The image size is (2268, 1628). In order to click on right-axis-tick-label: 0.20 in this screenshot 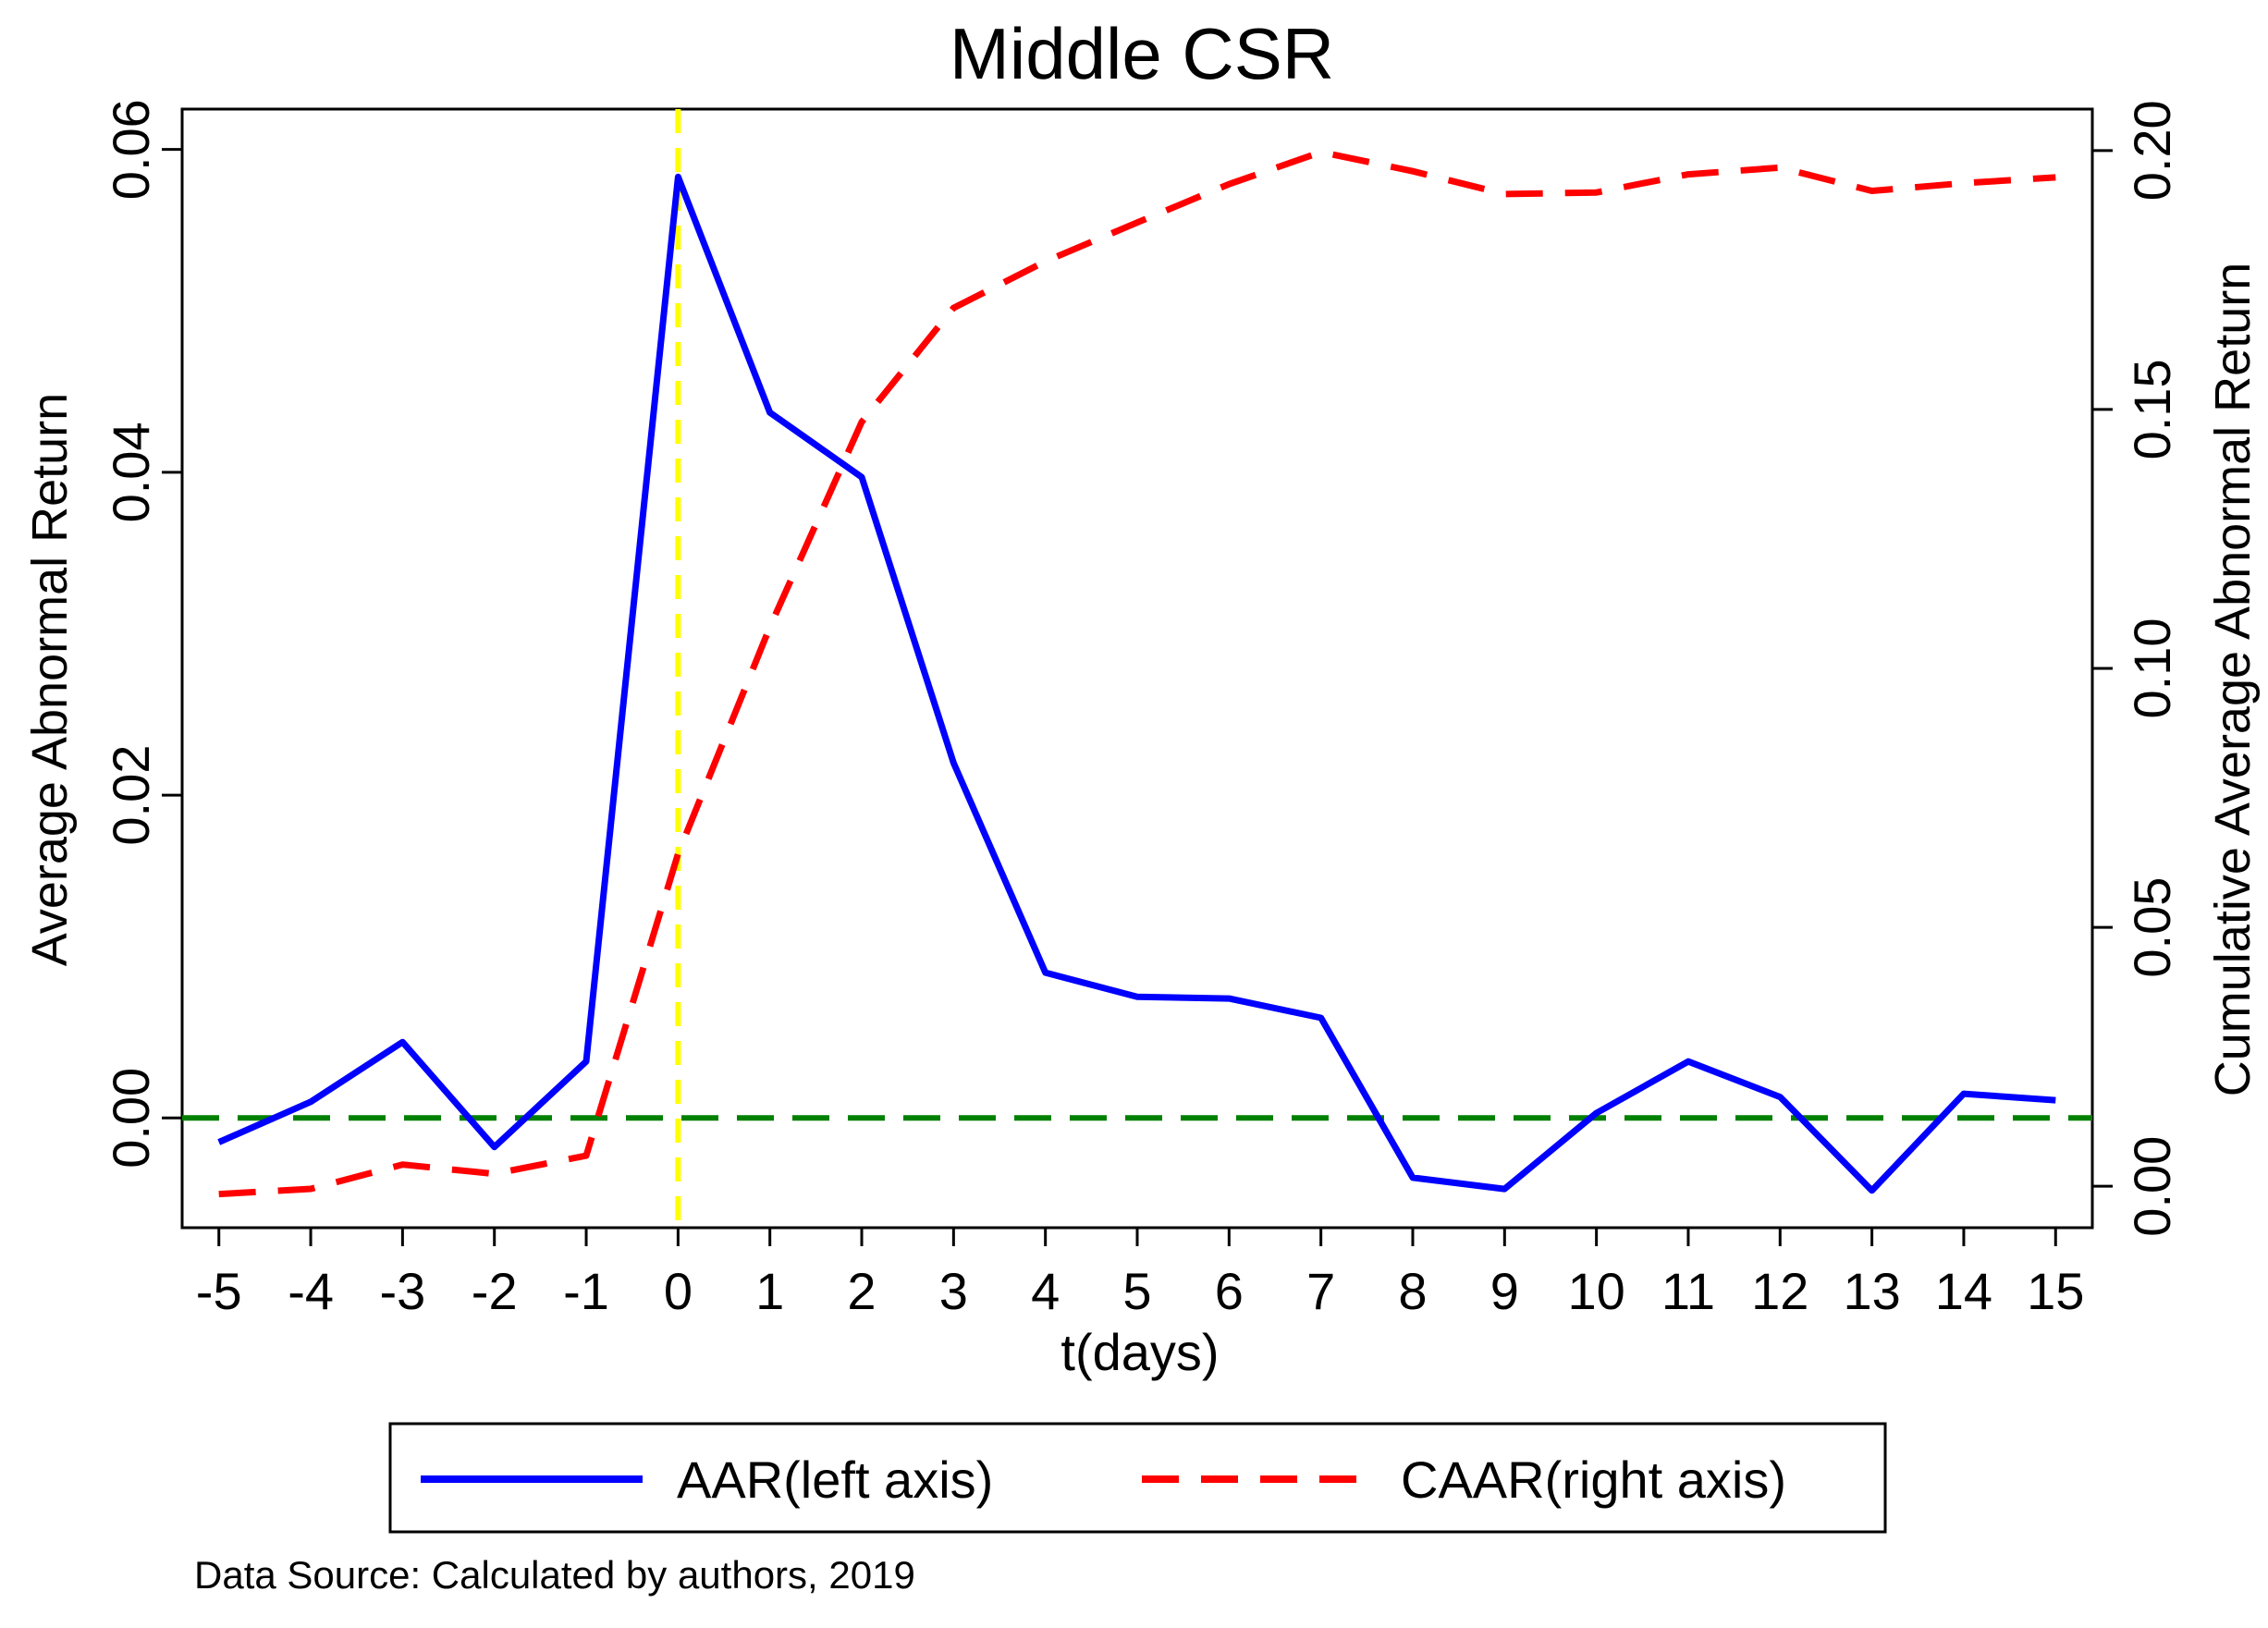, I will do `click(2152, 151)`.